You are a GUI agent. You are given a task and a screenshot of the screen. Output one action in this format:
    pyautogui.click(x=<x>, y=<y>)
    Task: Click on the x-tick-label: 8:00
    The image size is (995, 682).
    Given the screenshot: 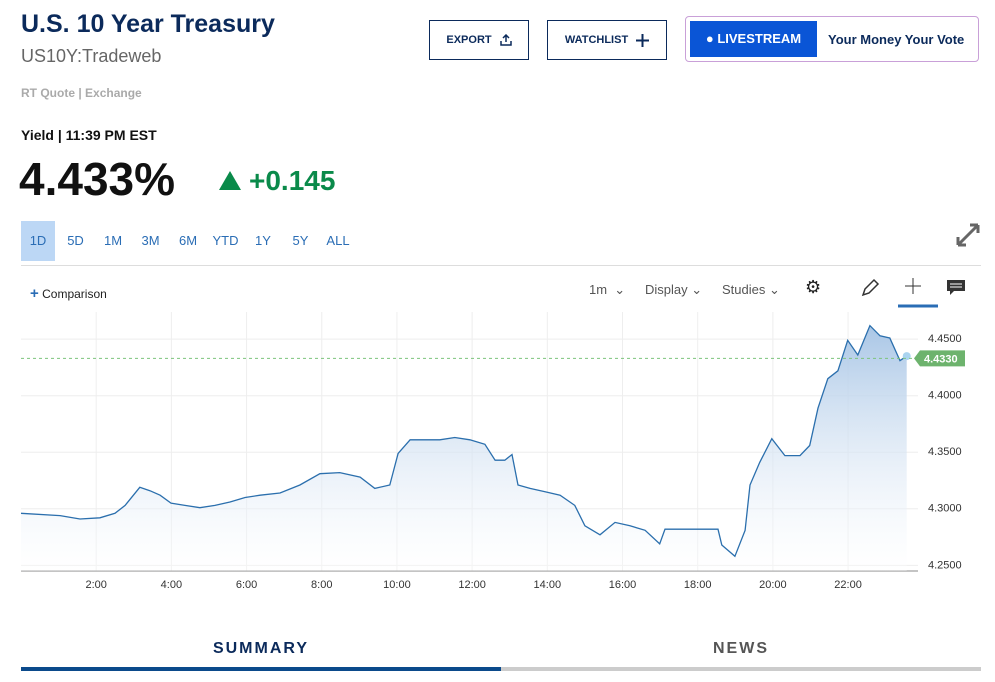 What is the action you would take?
    pyautogui.click(x=321, y=585)
    